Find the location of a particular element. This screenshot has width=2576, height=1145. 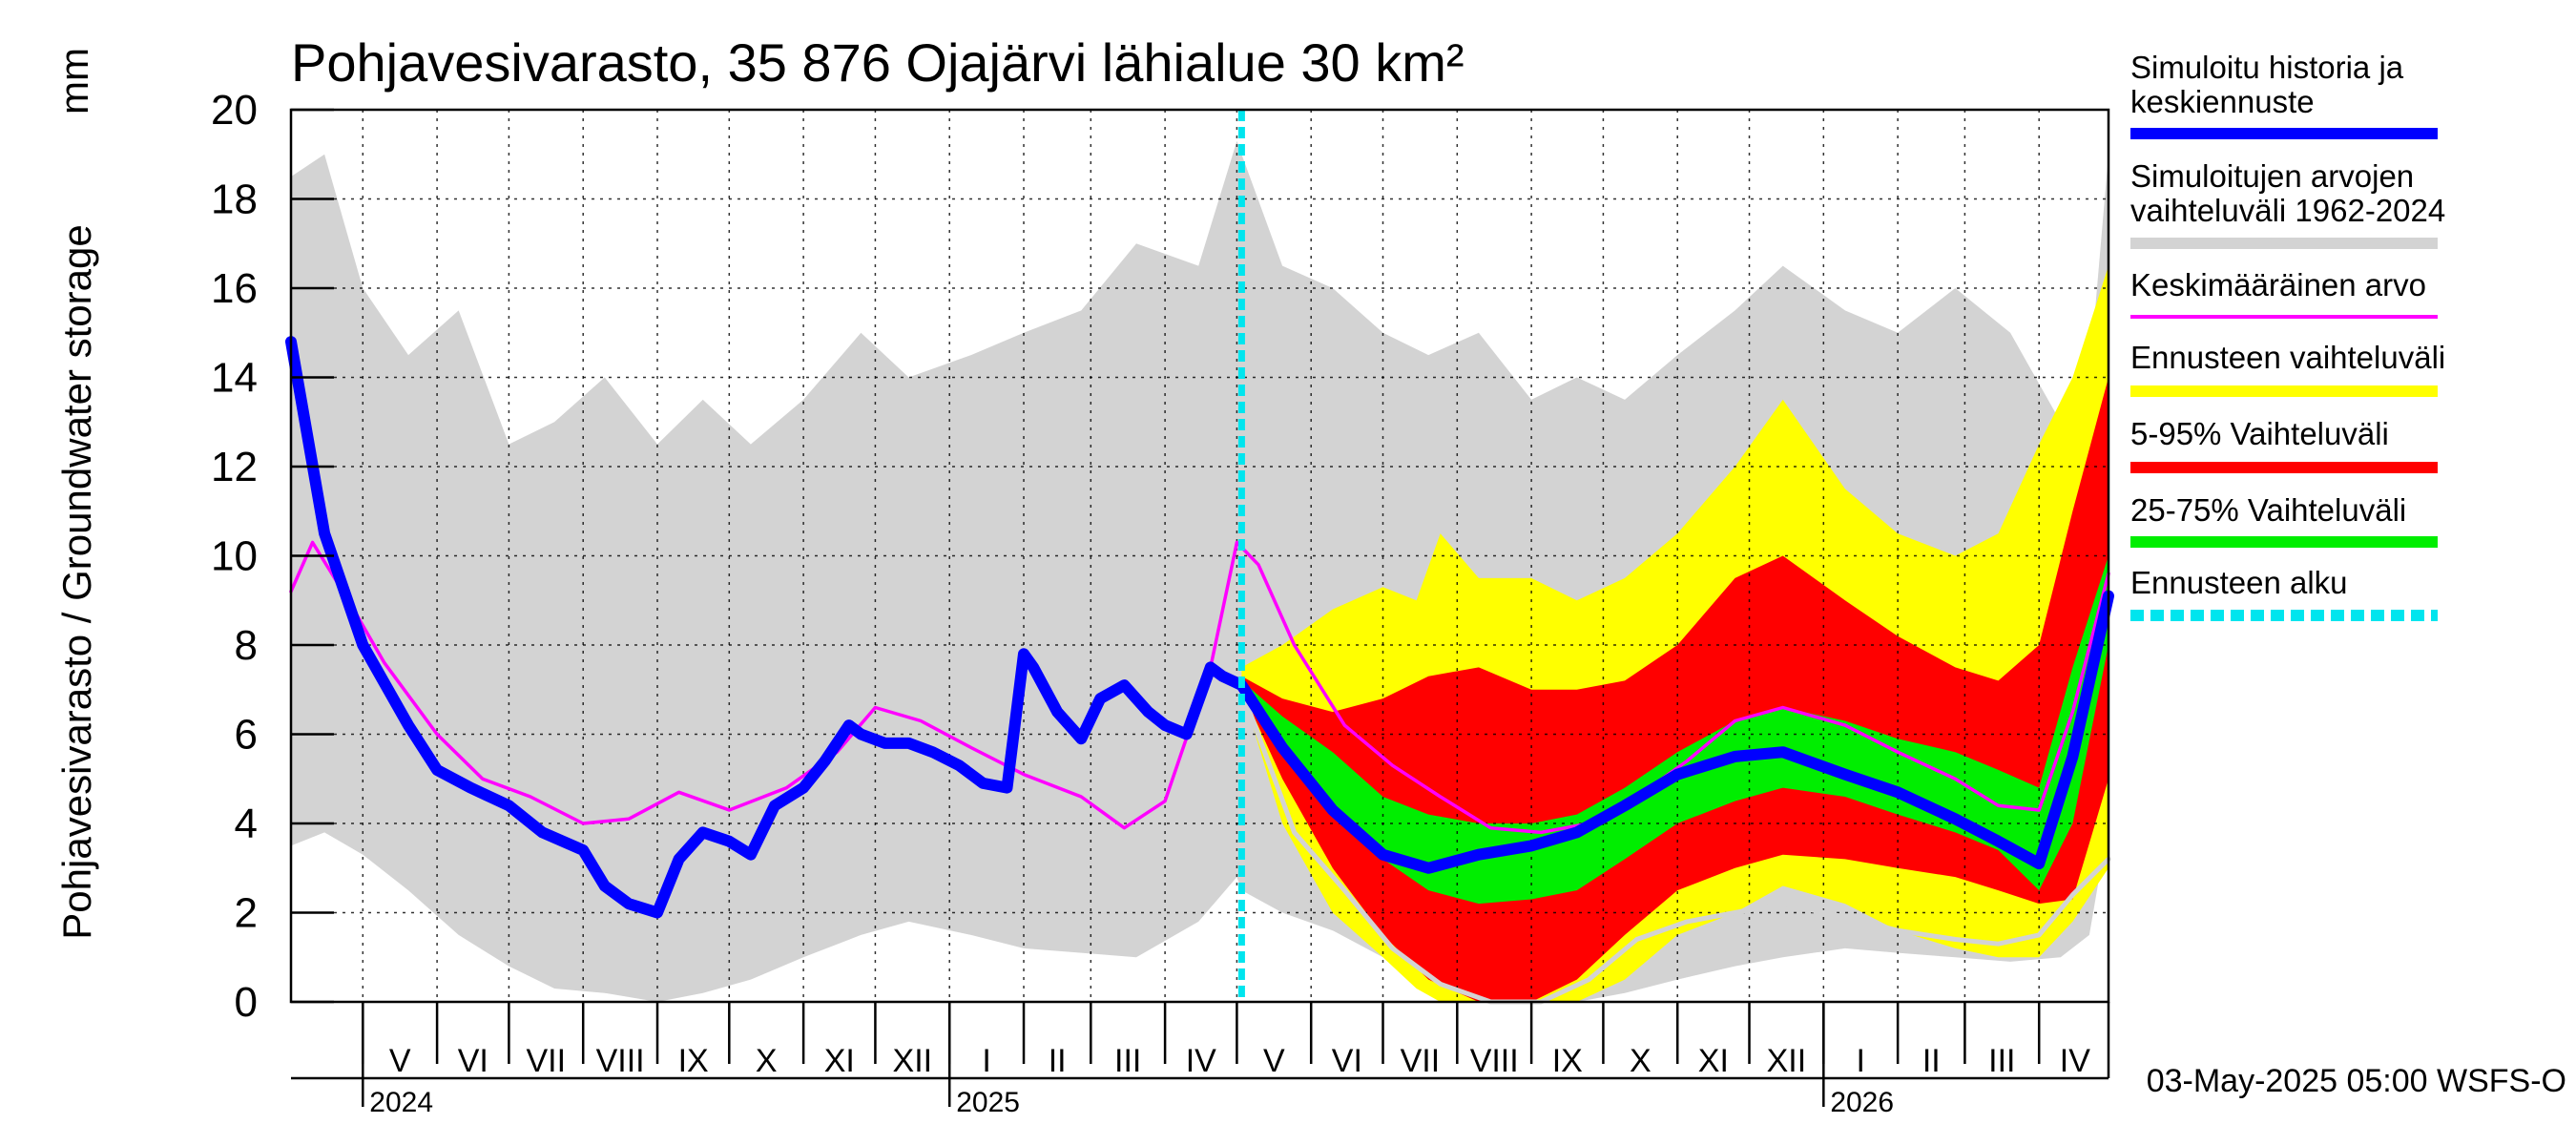

band-25-75-vaihteluv-li is located at coordinates (1675, 730).